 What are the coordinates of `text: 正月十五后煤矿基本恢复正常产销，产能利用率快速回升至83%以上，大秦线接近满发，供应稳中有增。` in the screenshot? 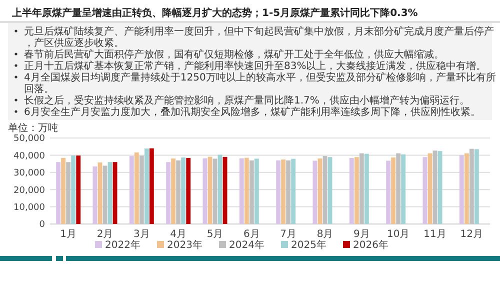 It's located at (255, 66).